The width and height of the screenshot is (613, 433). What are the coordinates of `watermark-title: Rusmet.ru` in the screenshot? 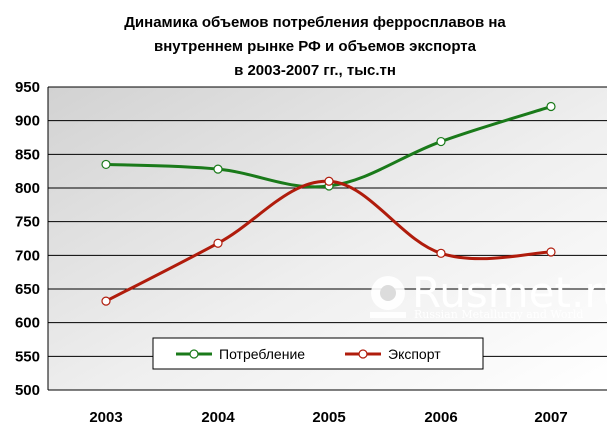 It's located at (512, 292).